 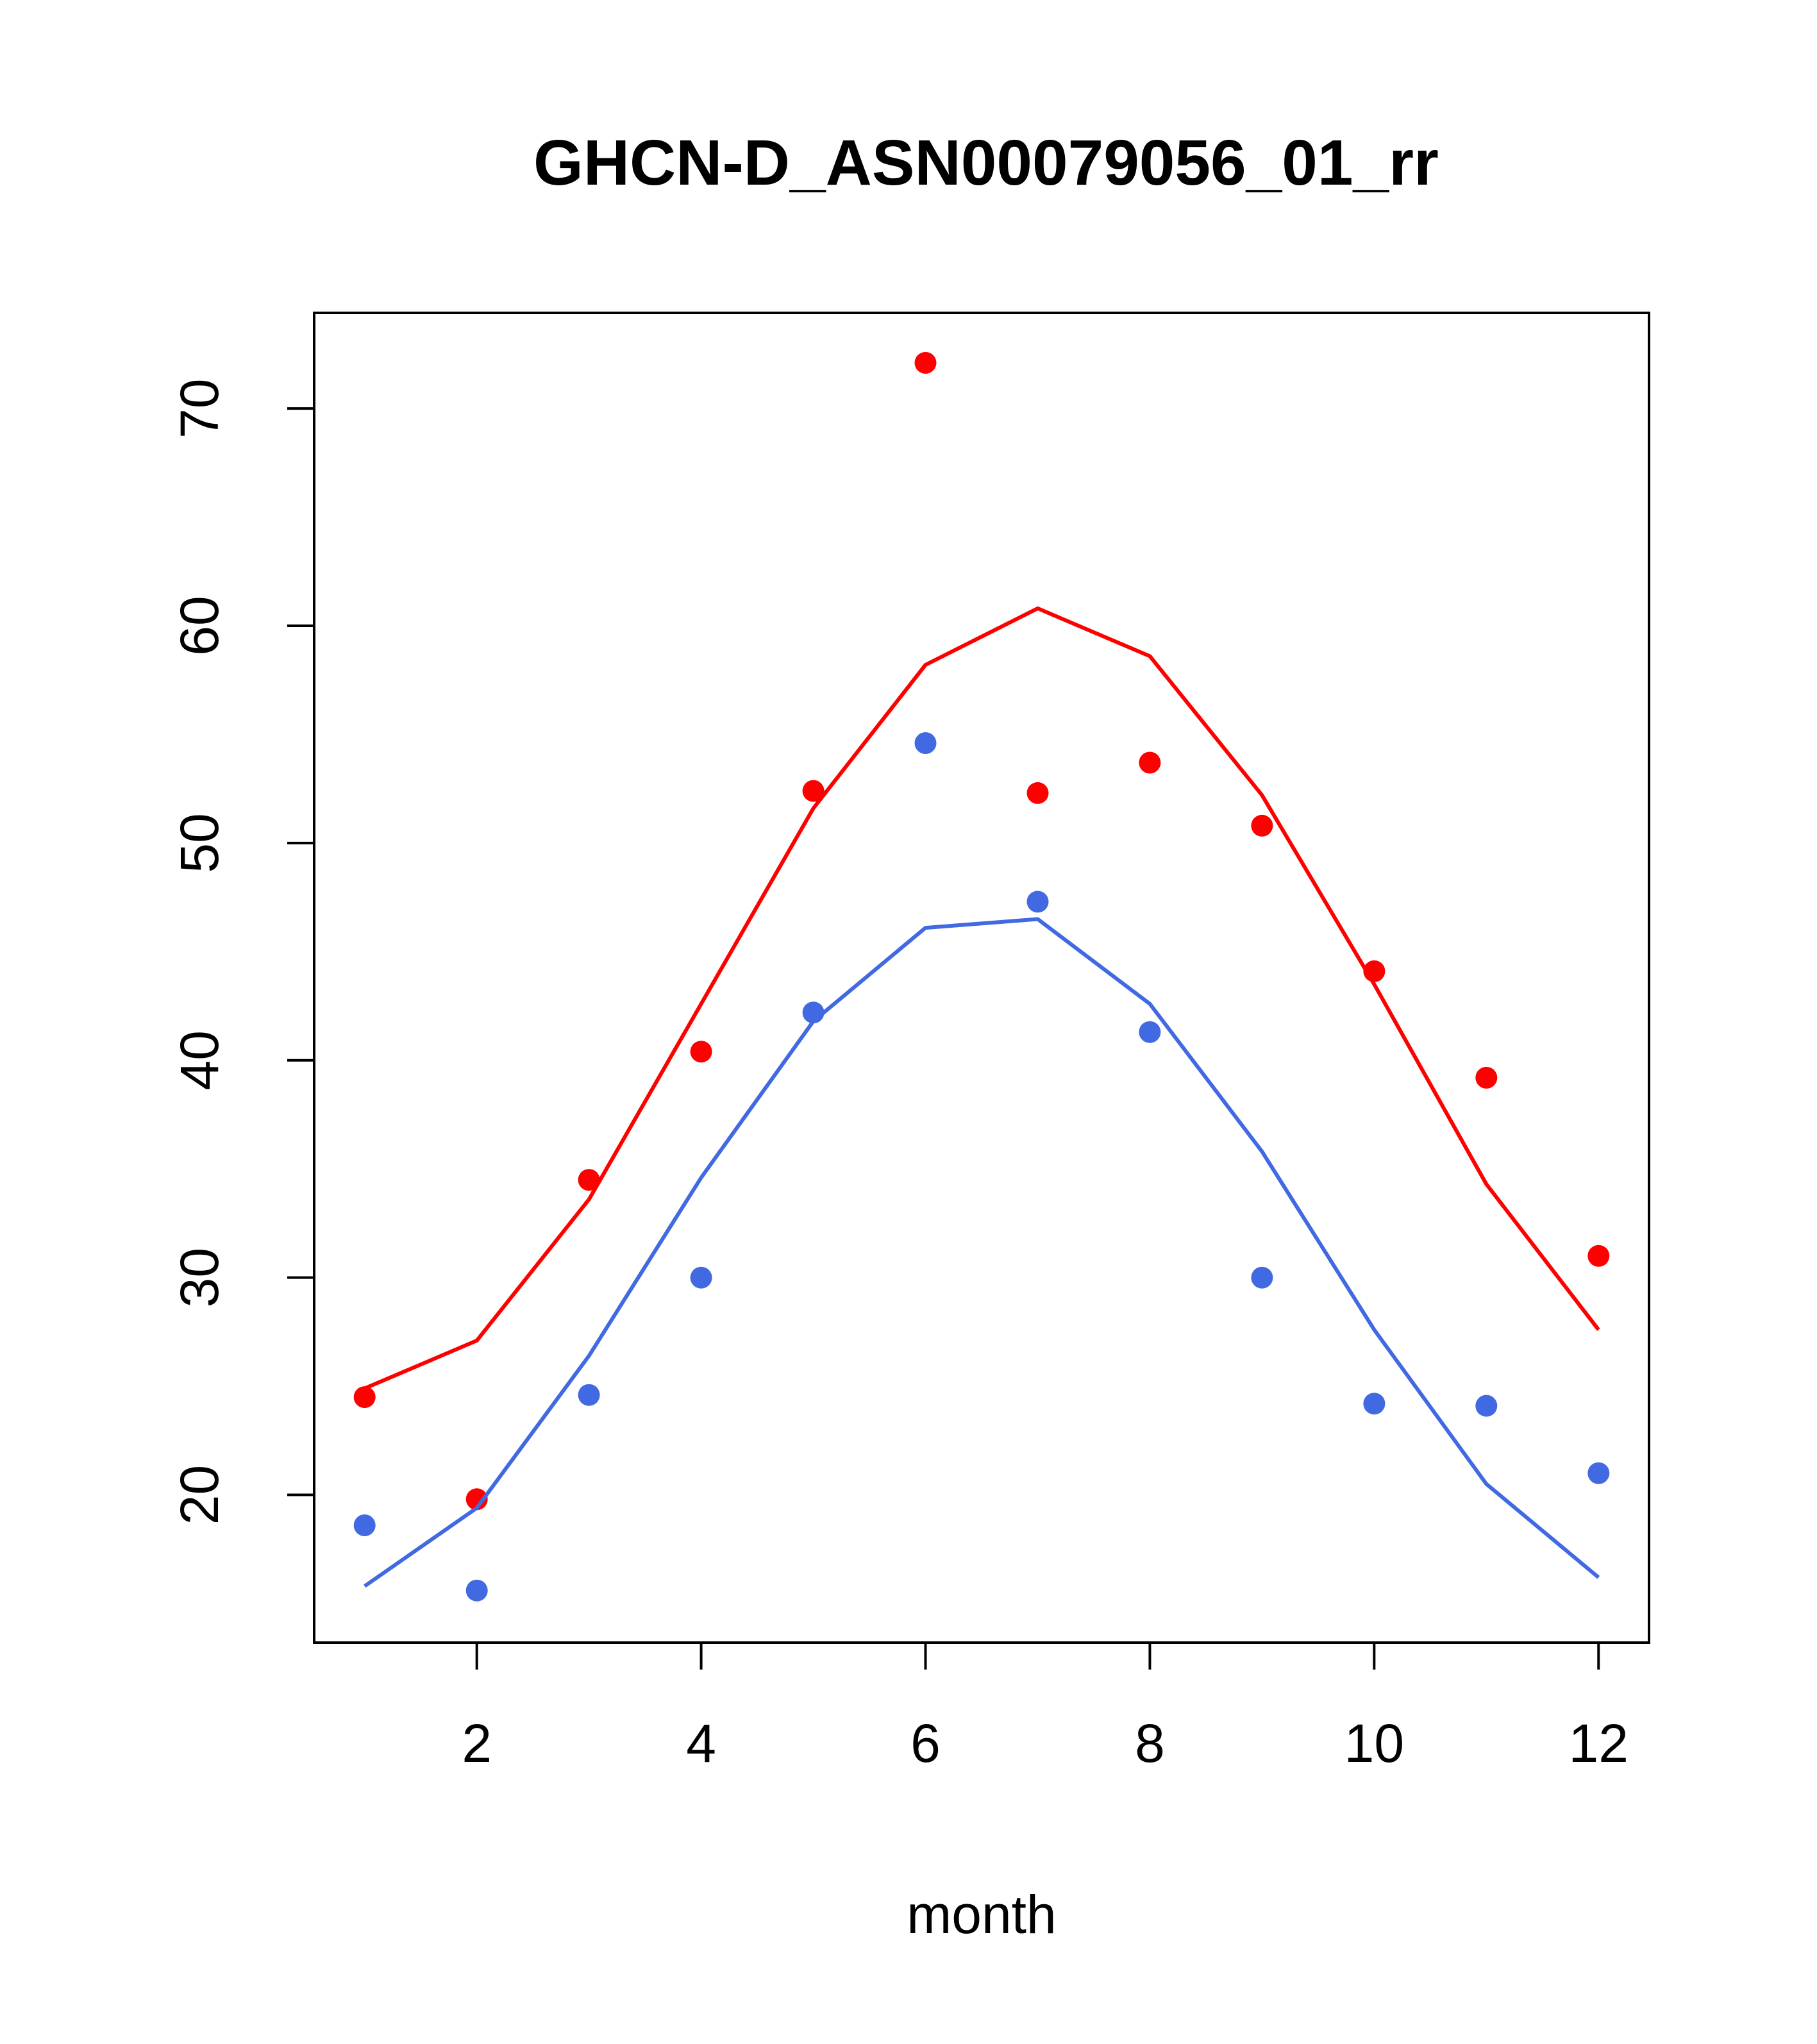 I want to click on y-tick-label: 40, so click(x=200, y=1060).